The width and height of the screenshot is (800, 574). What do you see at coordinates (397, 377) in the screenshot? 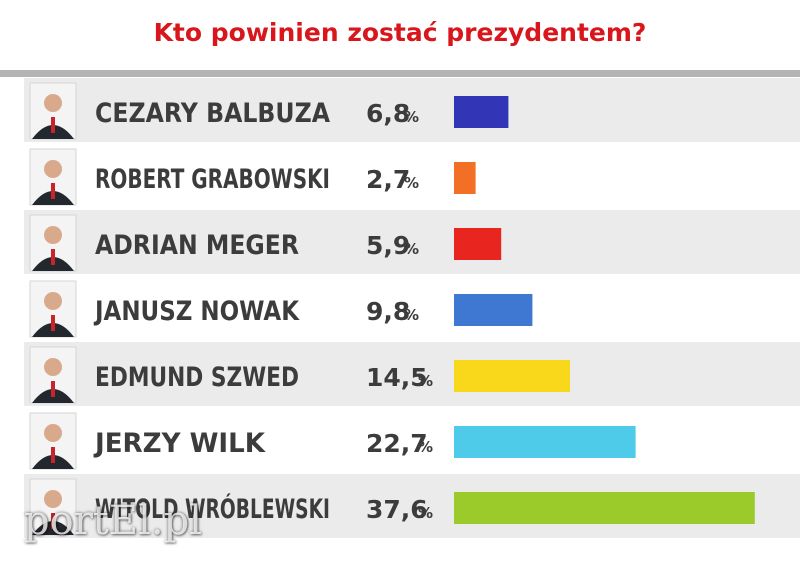
I see `value-label: 14,5` at bounding box center [397, 377].